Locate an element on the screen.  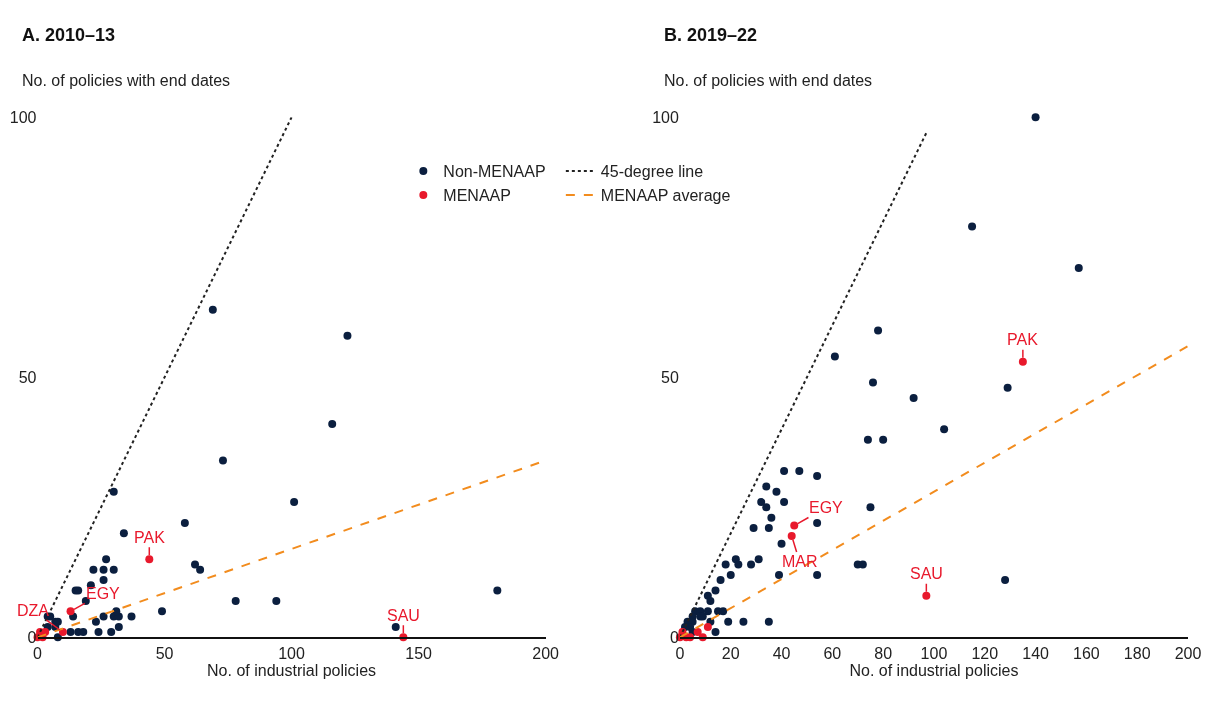
annotation: DZA is located at coordinates (33, 610).